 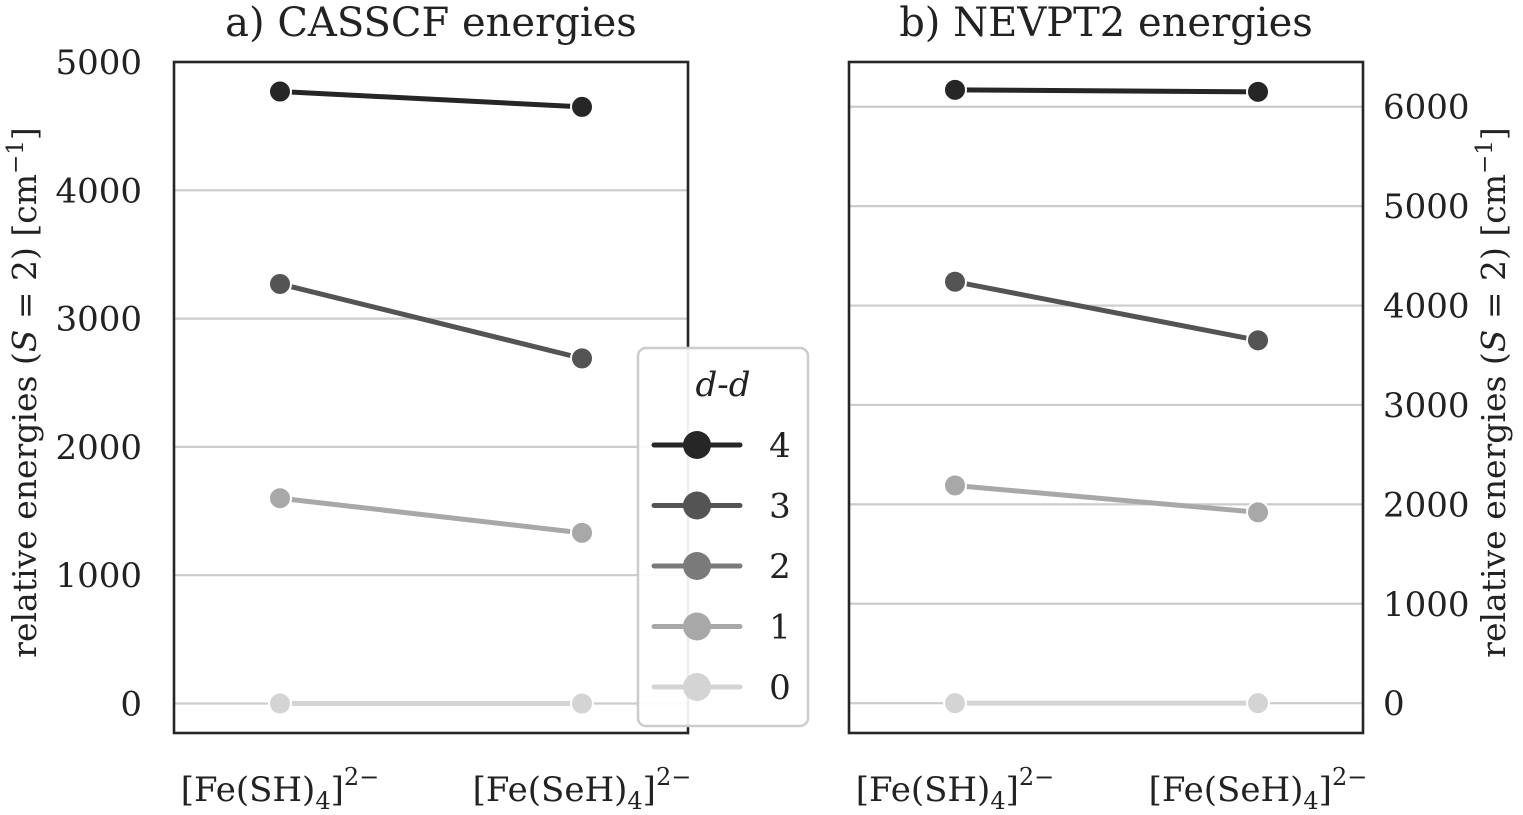 What do you see at coordinates (1106, 23) in the screenshot?
I see `panel-title: b) NEVPT2 energies` at bounding box center [1106, 23].